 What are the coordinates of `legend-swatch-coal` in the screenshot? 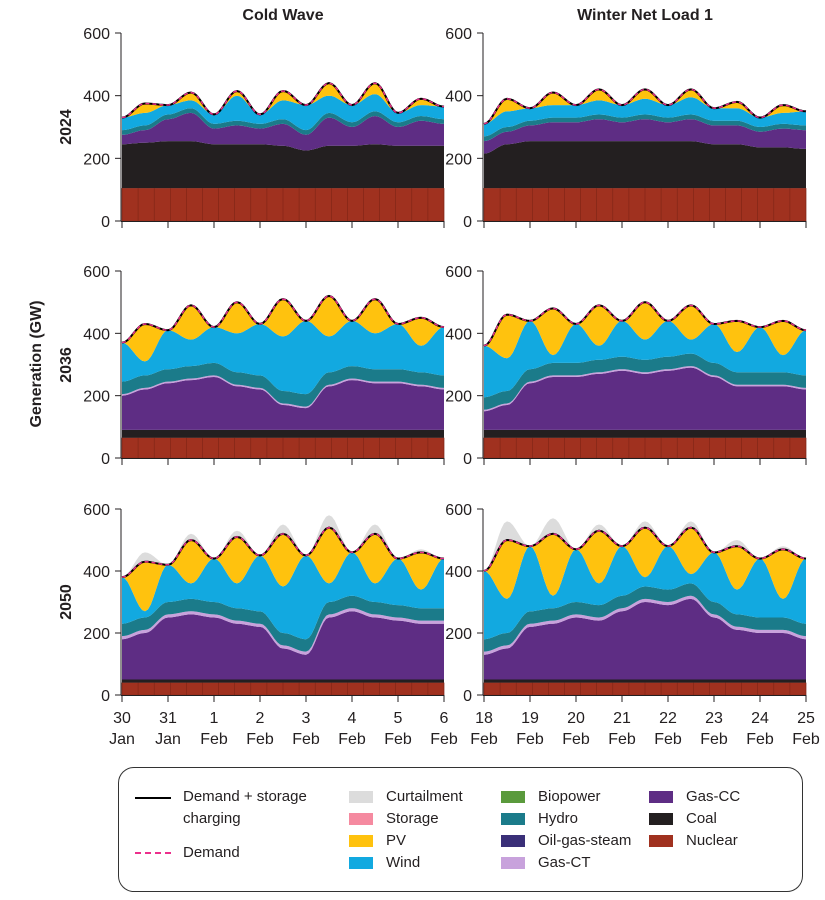 It's located at (661, 818).